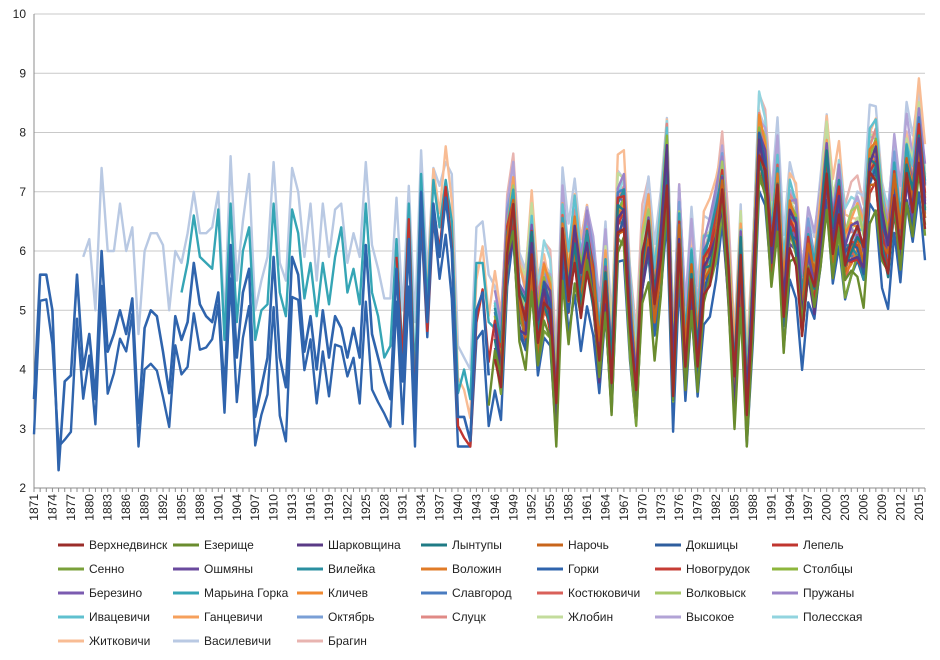 The height and width of the screenshot is (660, 940). I want to click on x-tick-label: 1976, so click(679, 507).